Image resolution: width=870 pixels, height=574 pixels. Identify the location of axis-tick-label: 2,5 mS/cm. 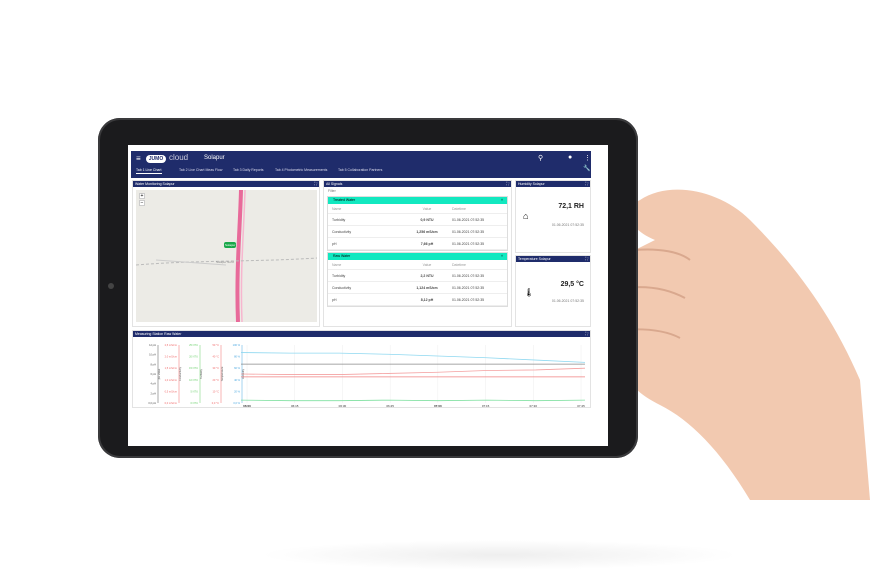
(171, 345).